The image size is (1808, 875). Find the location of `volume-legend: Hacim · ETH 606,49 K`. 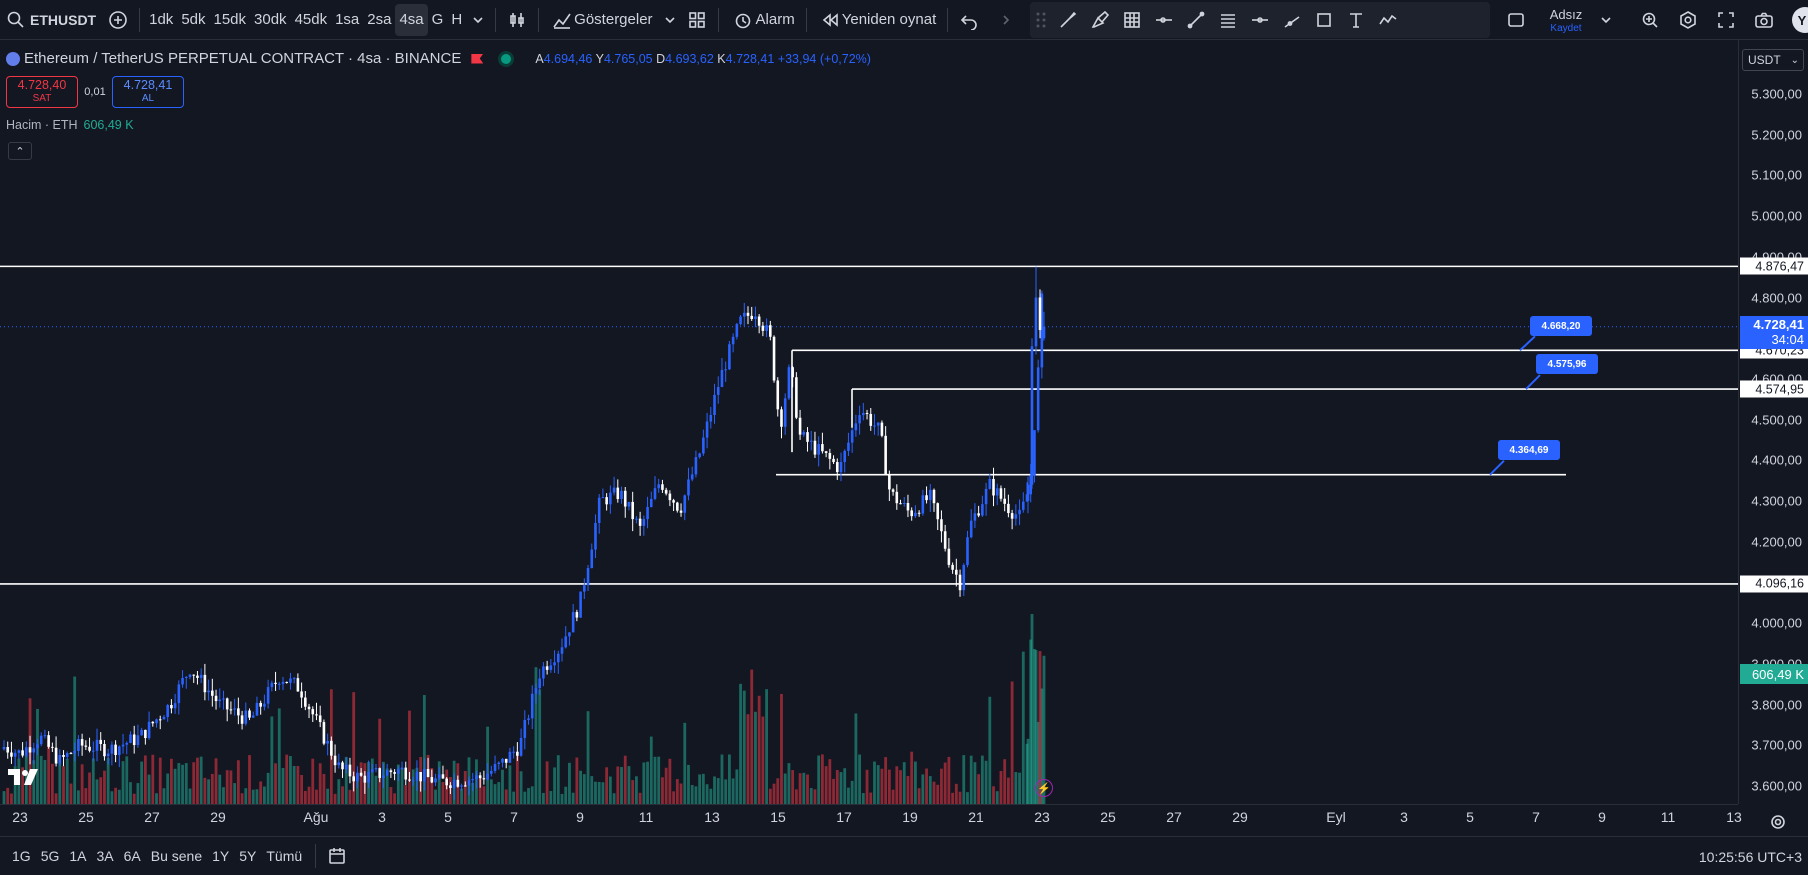

volume-legend: Hacim · ETH 606,49 K is located at coordinates (70, 125).